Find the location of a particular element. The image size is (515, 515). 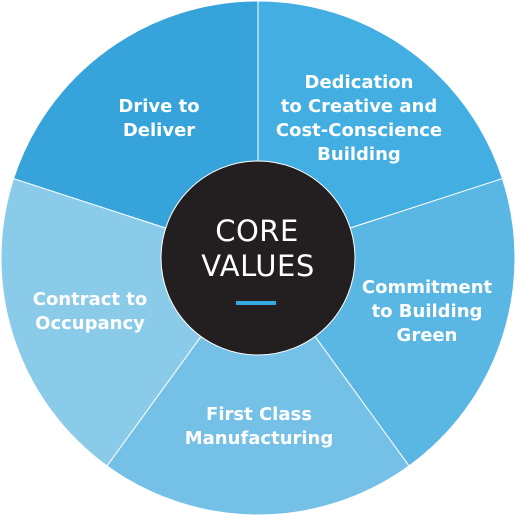

segment-label-line: First Class is located at coordinates (259, 414).